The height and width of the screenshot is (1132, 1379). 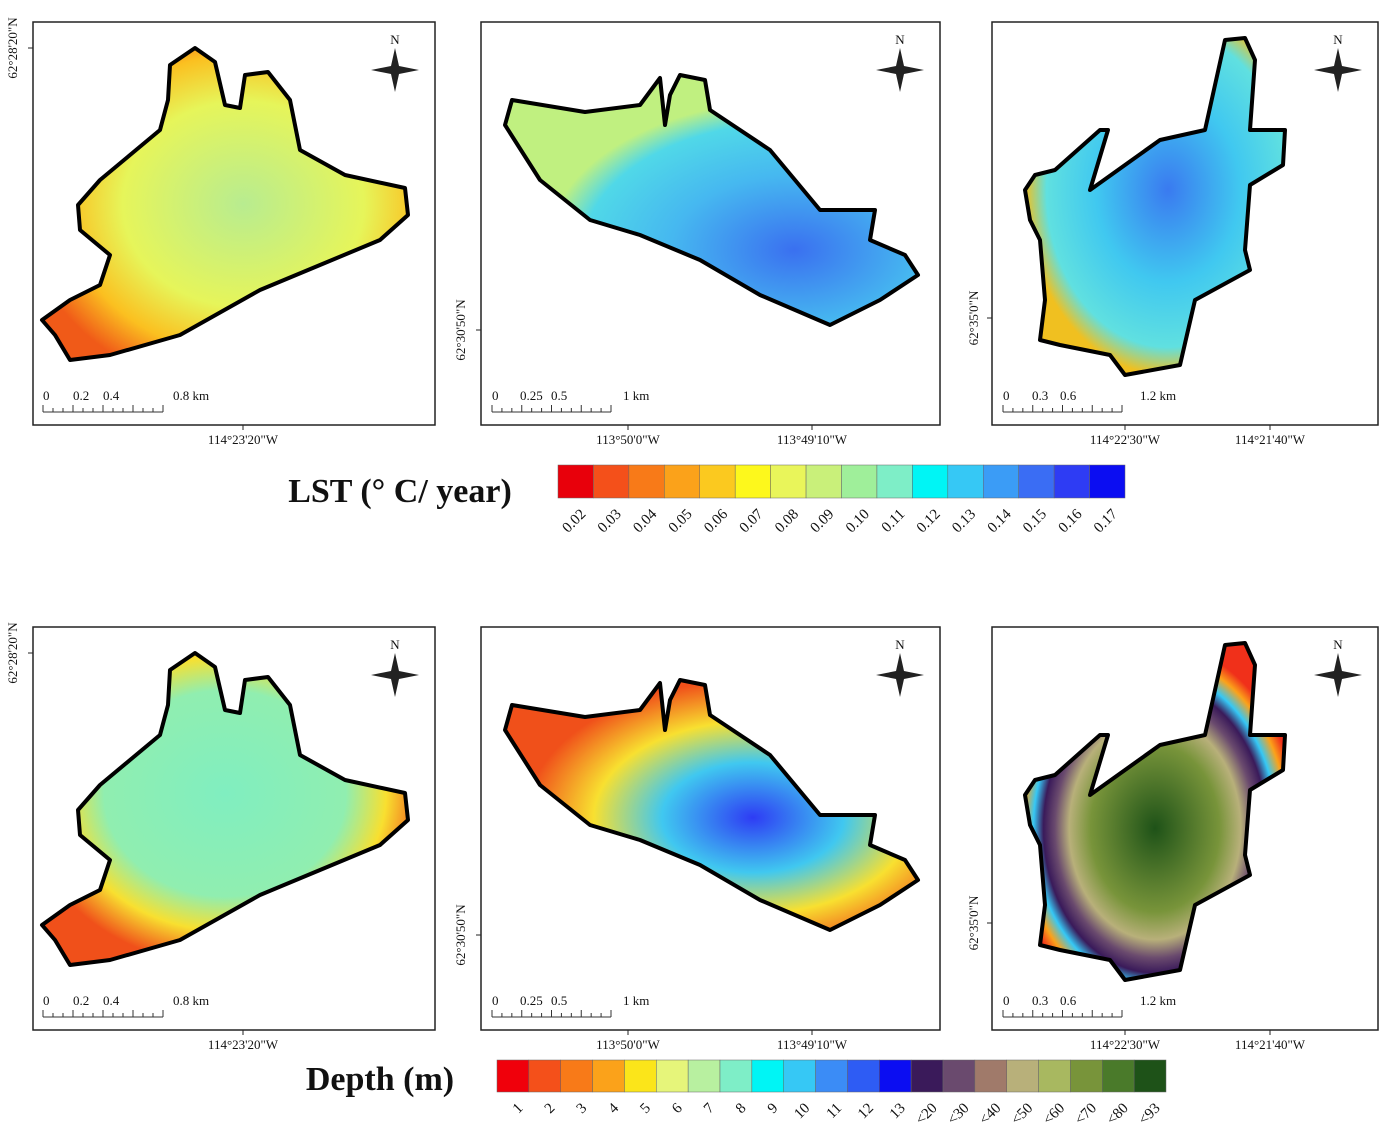 I want to click on y-coordinate-label: 62°30'50"N, so click(x=460, y=330).